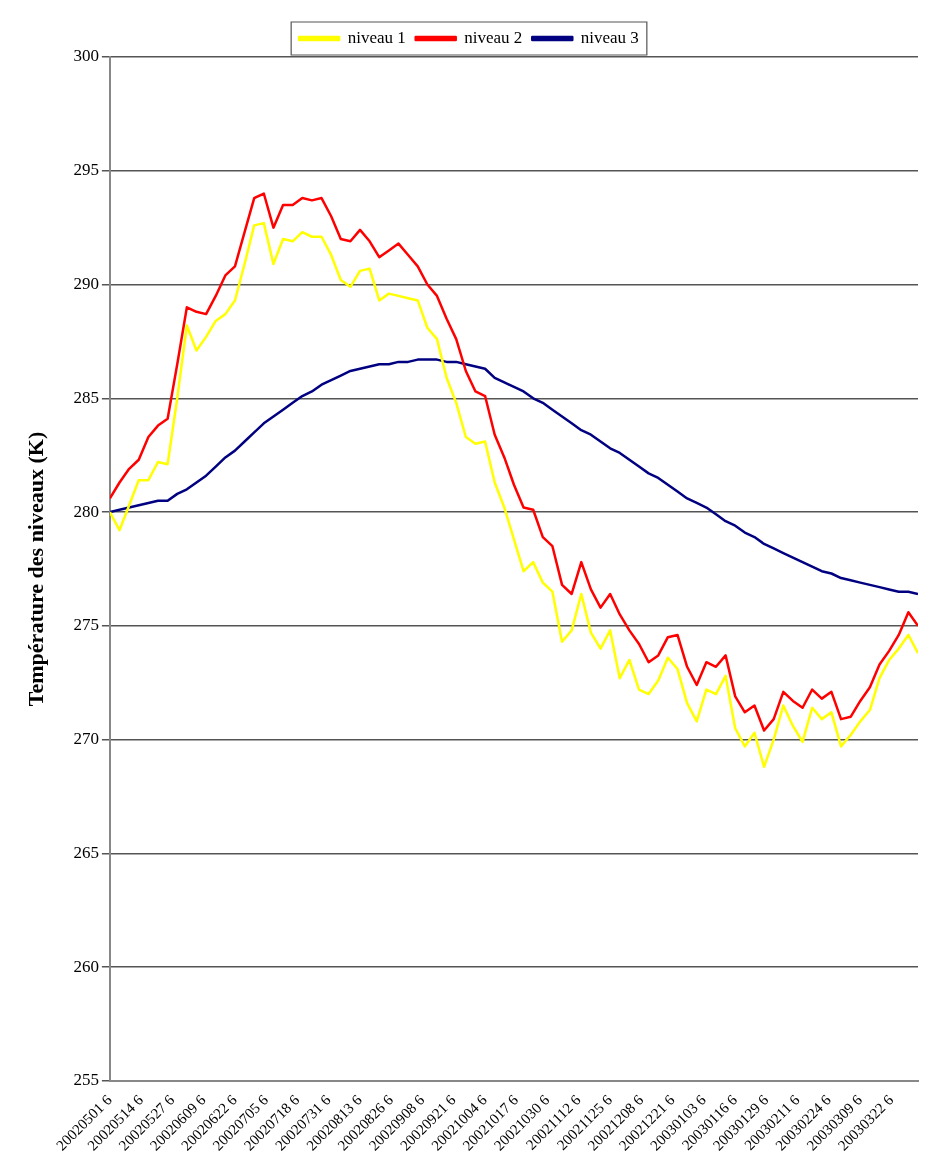 This screenshot has height=1168, width=928. What do you see at coordinates (609, 37) in the screenshot?
I see `legend-label: niveau 3` at bounding box center [609, 37].